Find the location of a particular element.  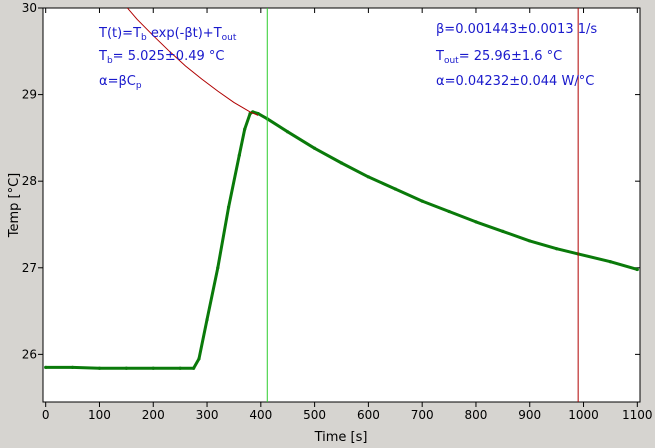

x-tick-label: 0 is located at coordinates (46, 415).